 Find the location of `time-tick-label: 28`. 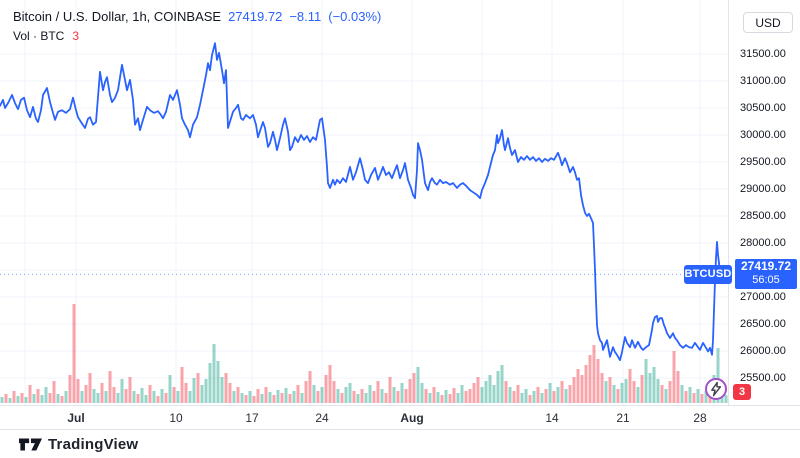

time-tick-label: 28 is located at coordinates (700, 418).